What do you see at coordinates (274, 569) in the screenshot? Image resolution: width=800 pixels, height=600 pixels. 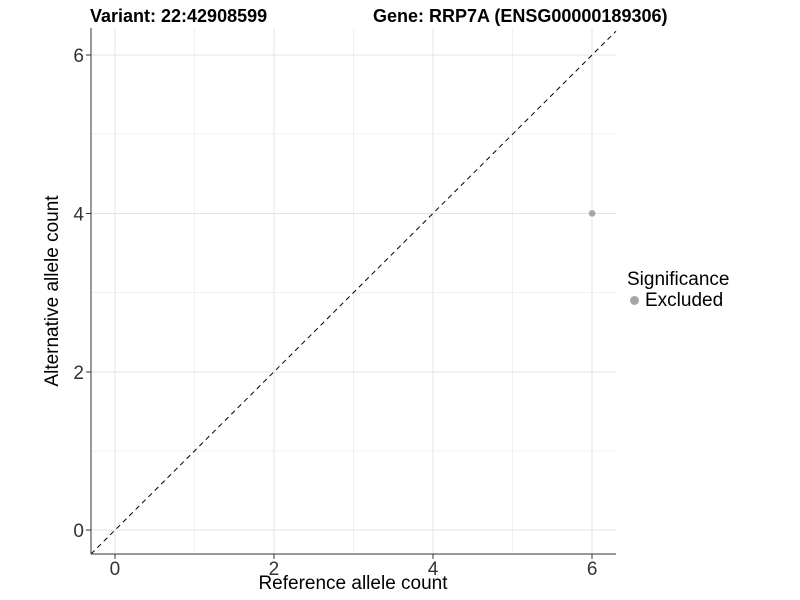 I see `x-tick-label: 2` at bounding box center [274, 569].